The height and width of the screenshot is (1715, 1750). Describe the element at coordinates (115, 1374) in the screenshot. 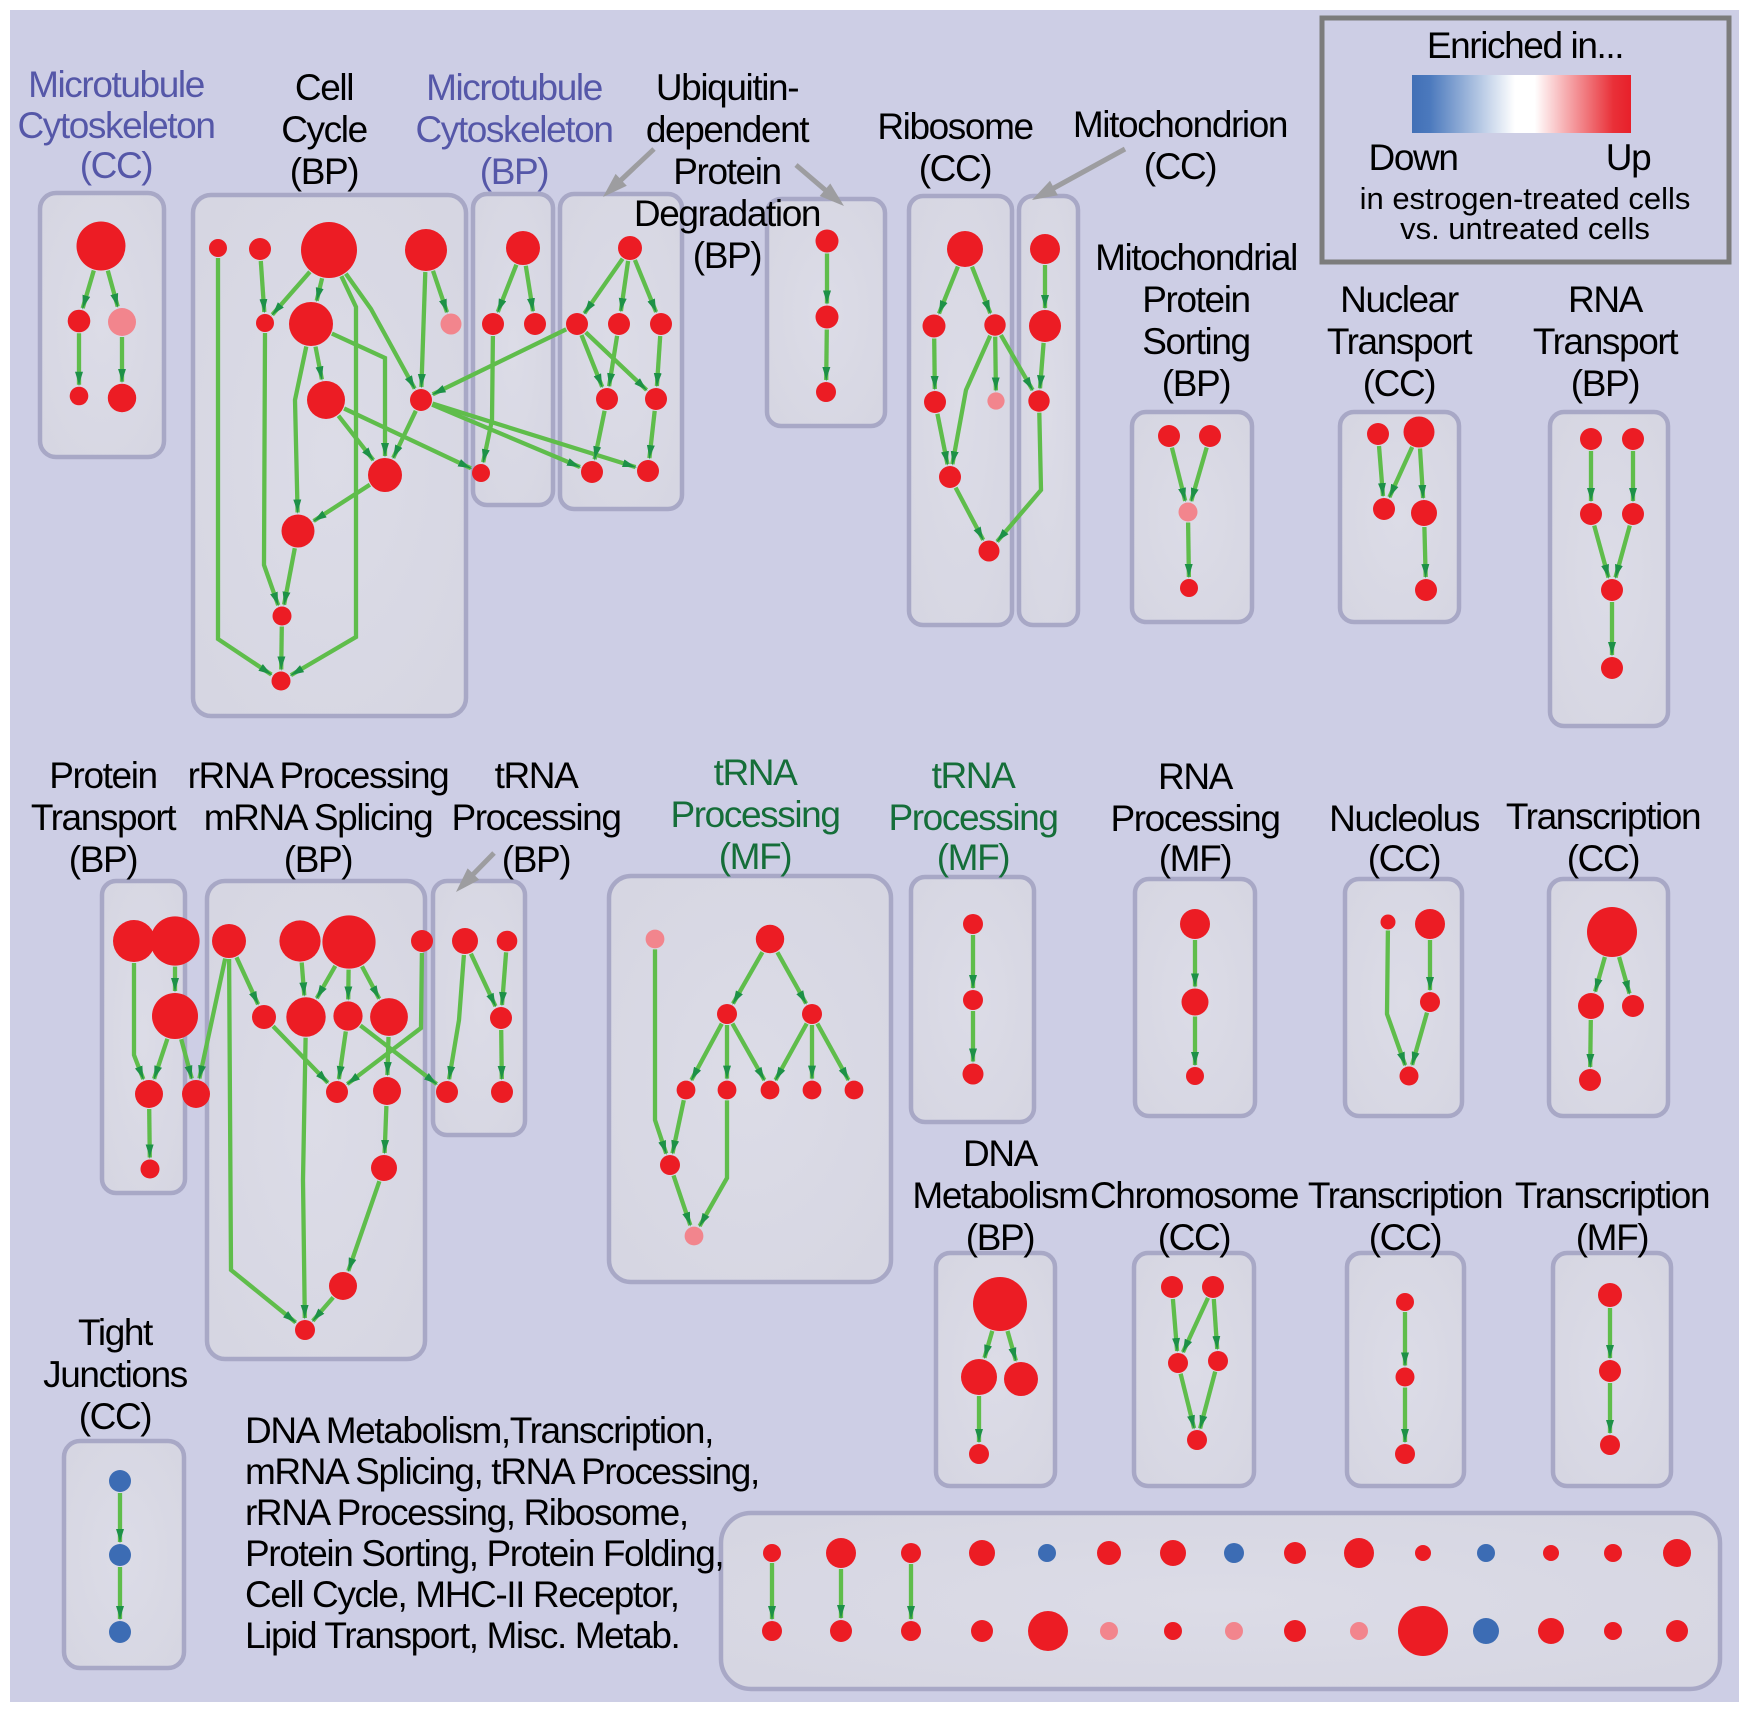

I see `svg-text: Junctions` at that location.